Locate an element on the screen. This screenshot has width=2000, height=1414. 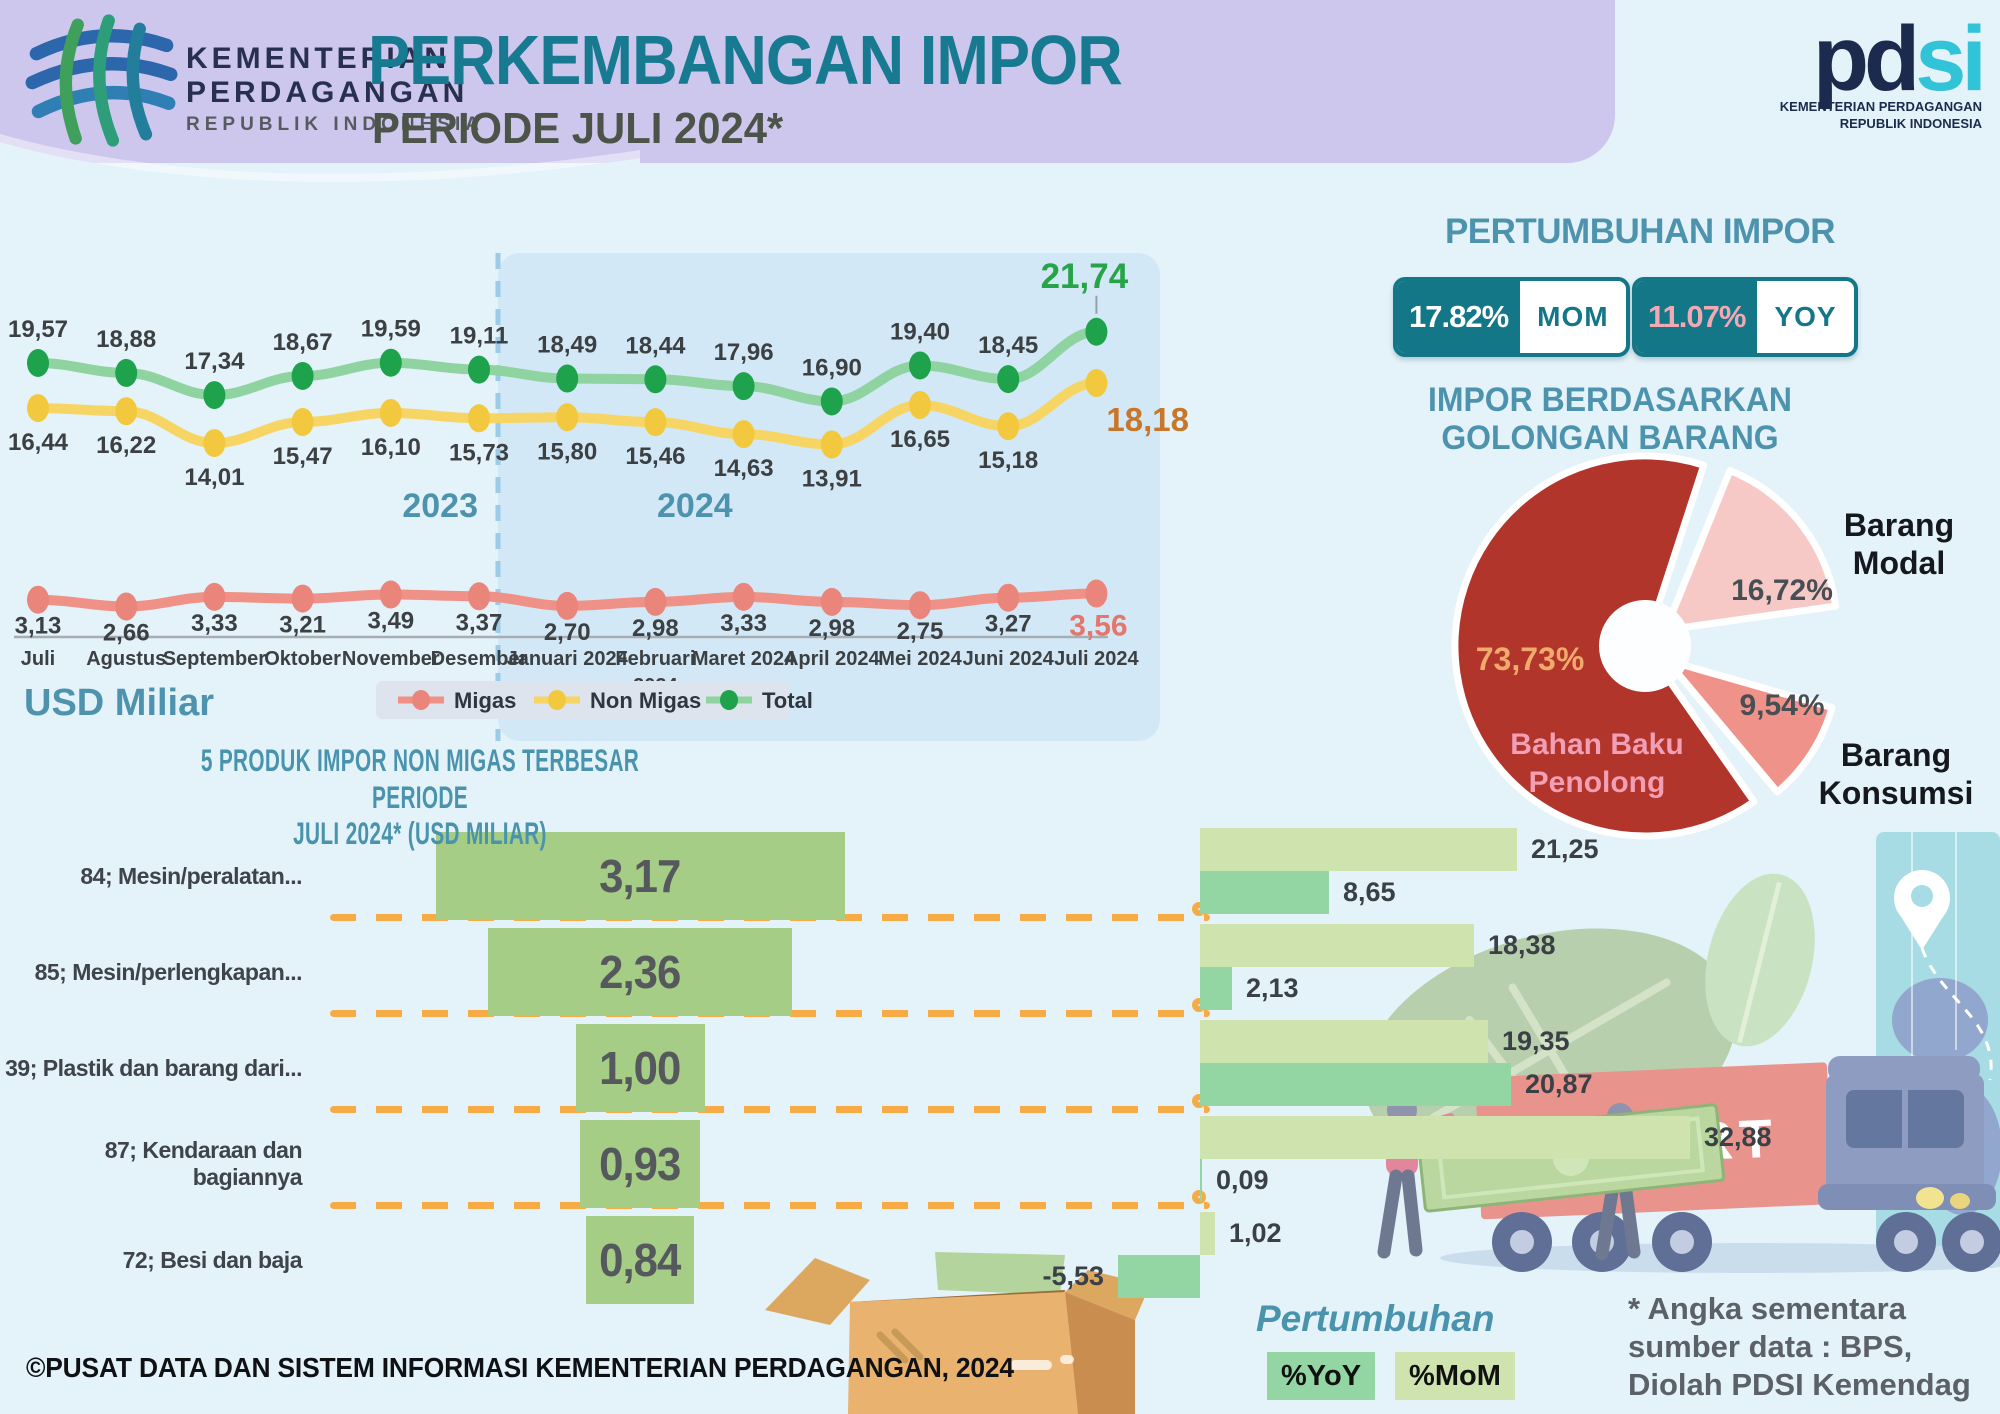
yoy-growth-badge: 11.07% YOY is located at coordinates (1745, 317).